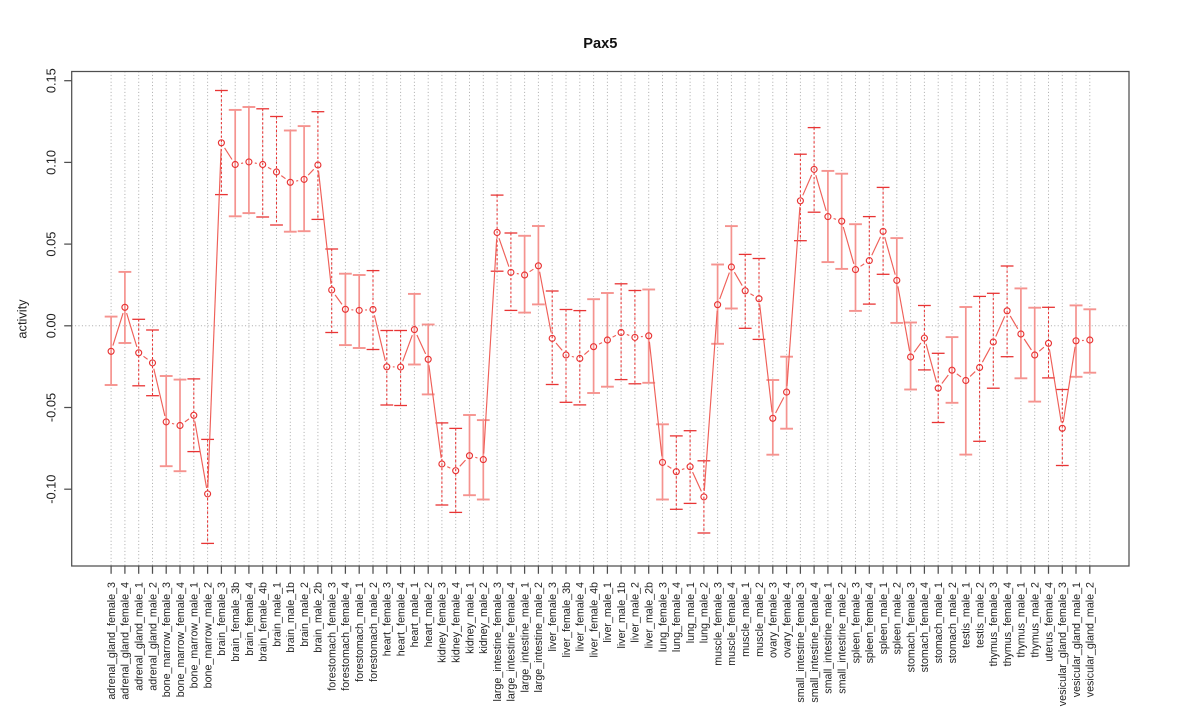 The image size is (1200, 725). Describe the element at coordinates (553, 617) in the screenshot. I see `svg-text: liver_female_3` at that location.